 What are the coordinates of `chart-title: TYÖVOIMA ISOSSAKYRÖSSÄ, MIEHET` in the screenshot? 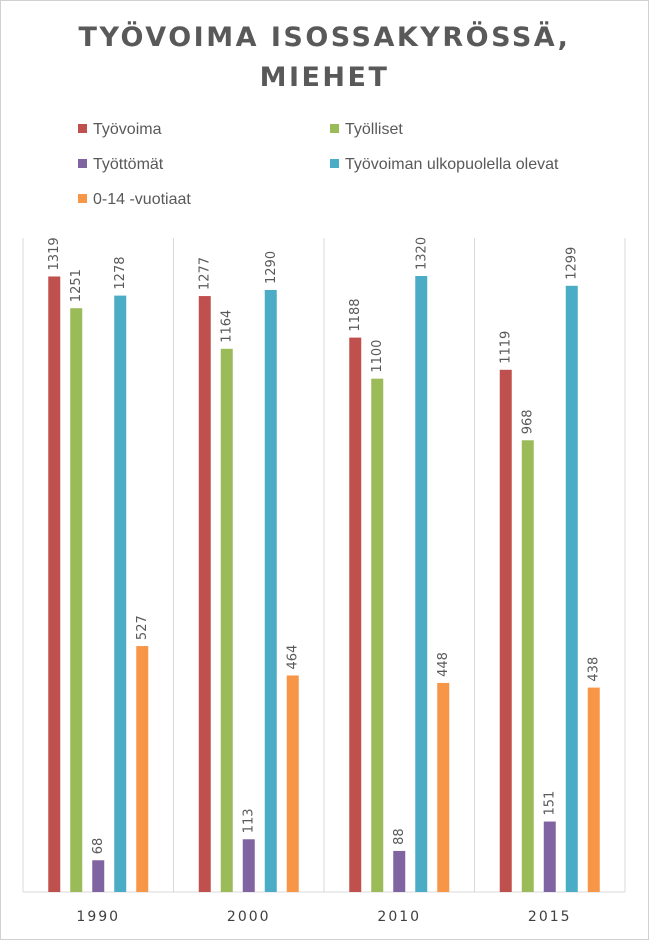 It's located at (324, 58).